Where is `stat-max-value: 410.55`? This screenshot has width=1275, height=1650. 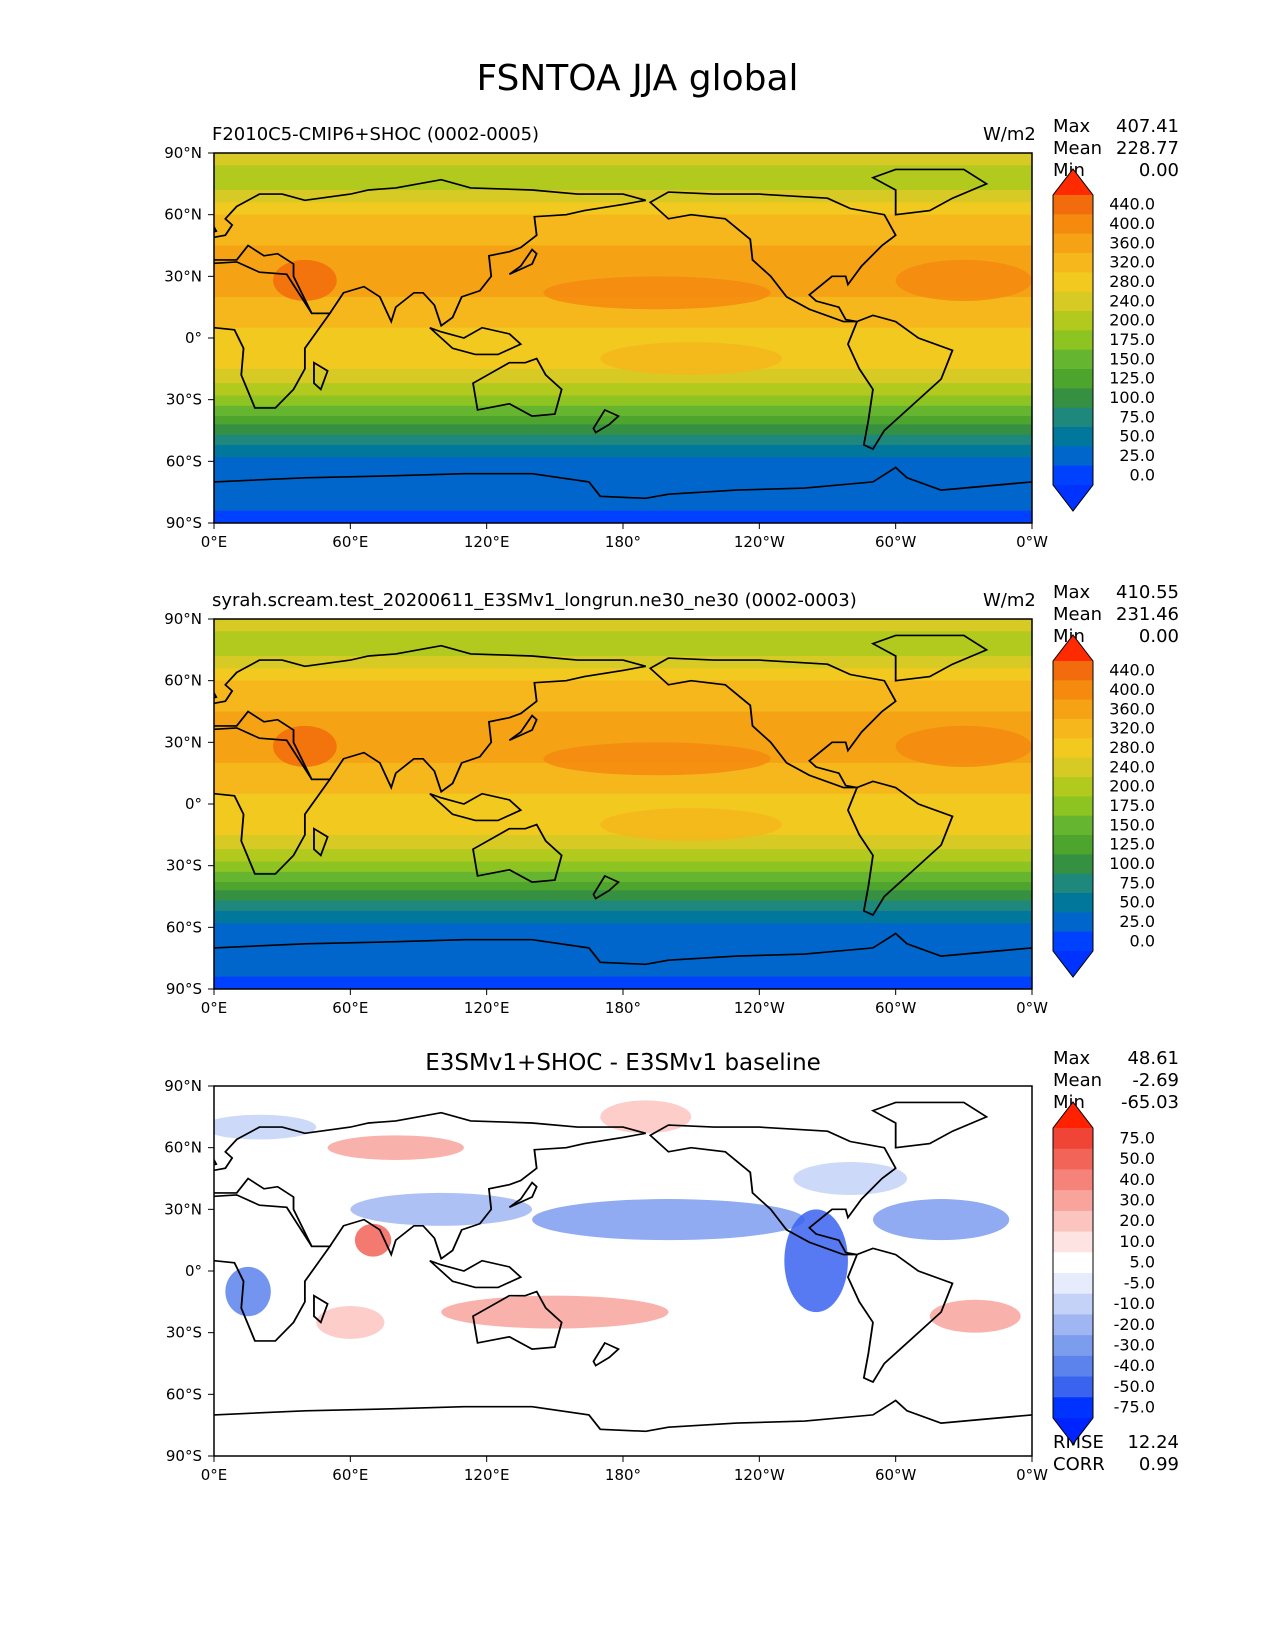 stat-max-value: 410.55 is located at coordinates (1147, 592).